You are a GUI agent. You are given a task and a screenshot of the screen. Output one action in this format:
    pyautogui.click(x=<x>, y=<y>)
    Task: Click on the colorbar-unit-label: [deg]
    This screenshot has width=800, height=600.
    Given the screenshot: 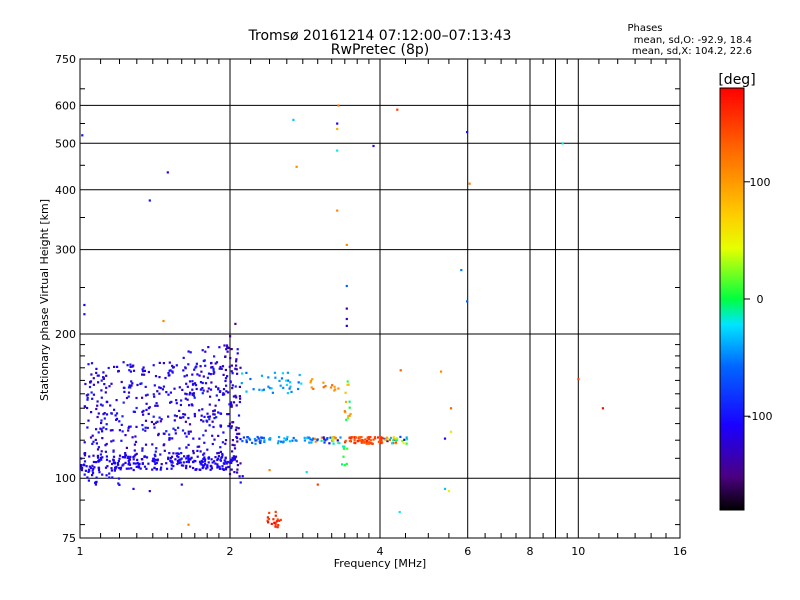 What is the action you would take?
    pyautogui.click(x=736, y=80)
    